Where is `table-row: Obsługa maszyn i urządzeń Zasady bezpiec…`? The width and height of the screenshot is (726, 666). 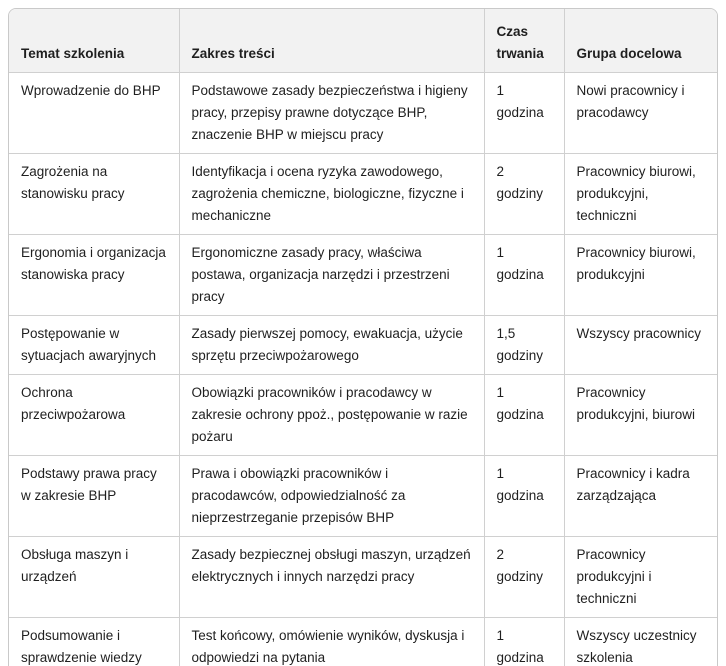 table-row: Obsługa maszyn i urządzeń Zasady bezpiec… is located at coordinates (363, 577).